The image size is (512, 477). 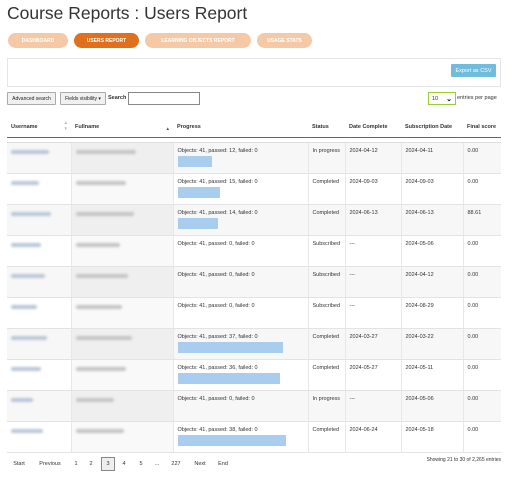 What do you see at coordinates (189, 127) in the screenshot?
I see `column-header-label: Progress` at bounding box center [189, 127].